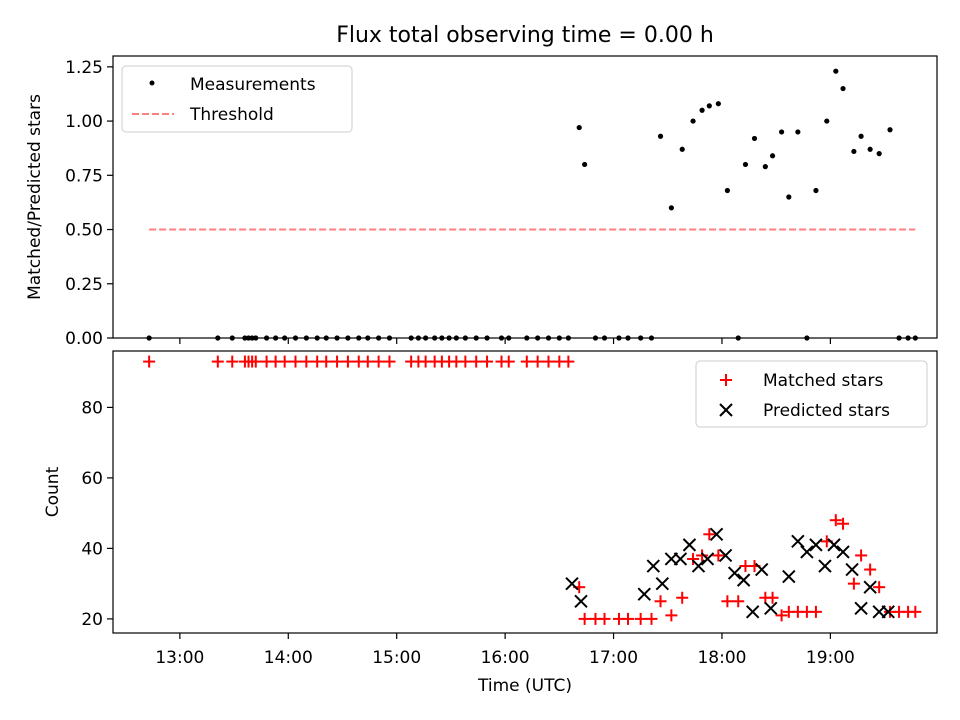 This screenshot has height=720, width=960. I want to click on top-y-tick-label: 0.50, so click(84, 231).